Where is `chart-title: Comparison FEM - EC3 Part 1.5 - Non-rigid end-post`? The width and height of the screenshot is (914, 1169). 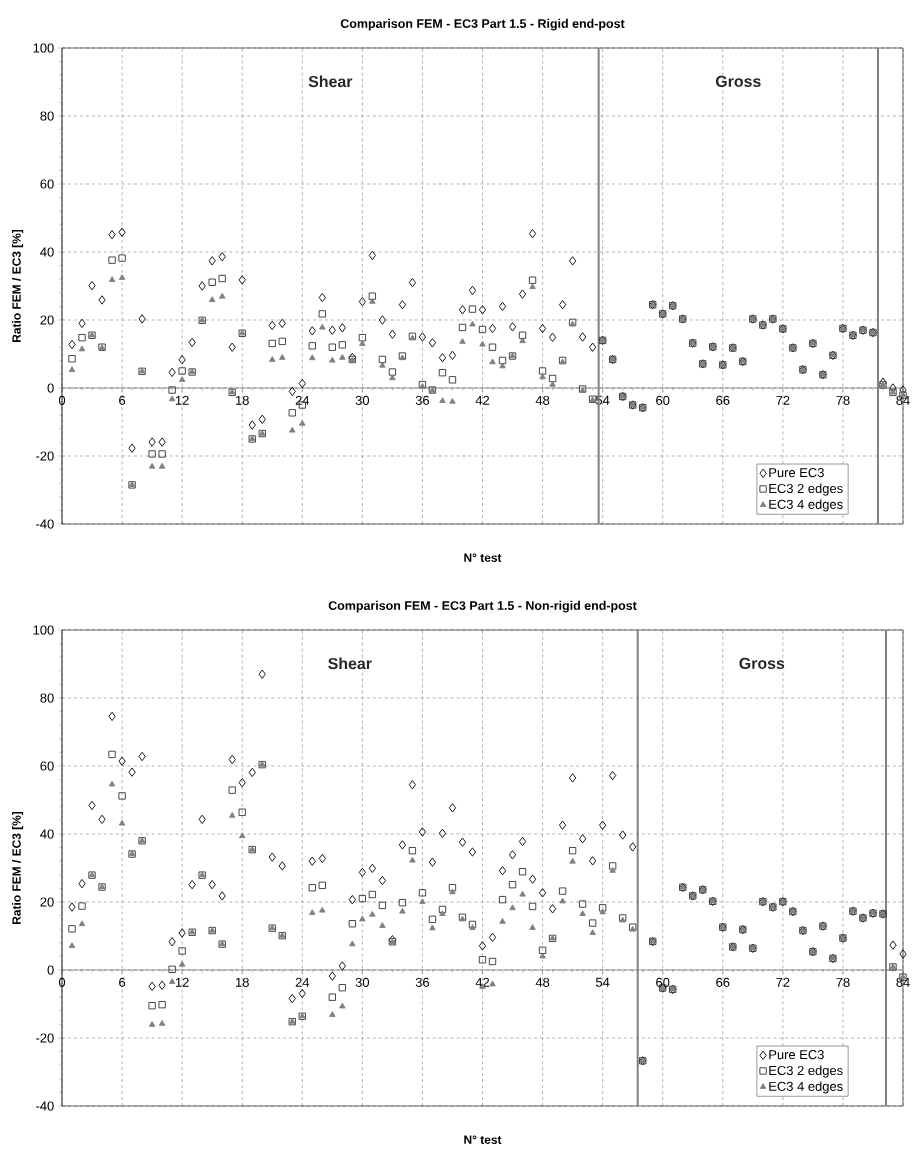
chart-title: Comparison FEM - EC3 Part 1.5 - Non-rigid end-post is located at coordinates (482, 606).